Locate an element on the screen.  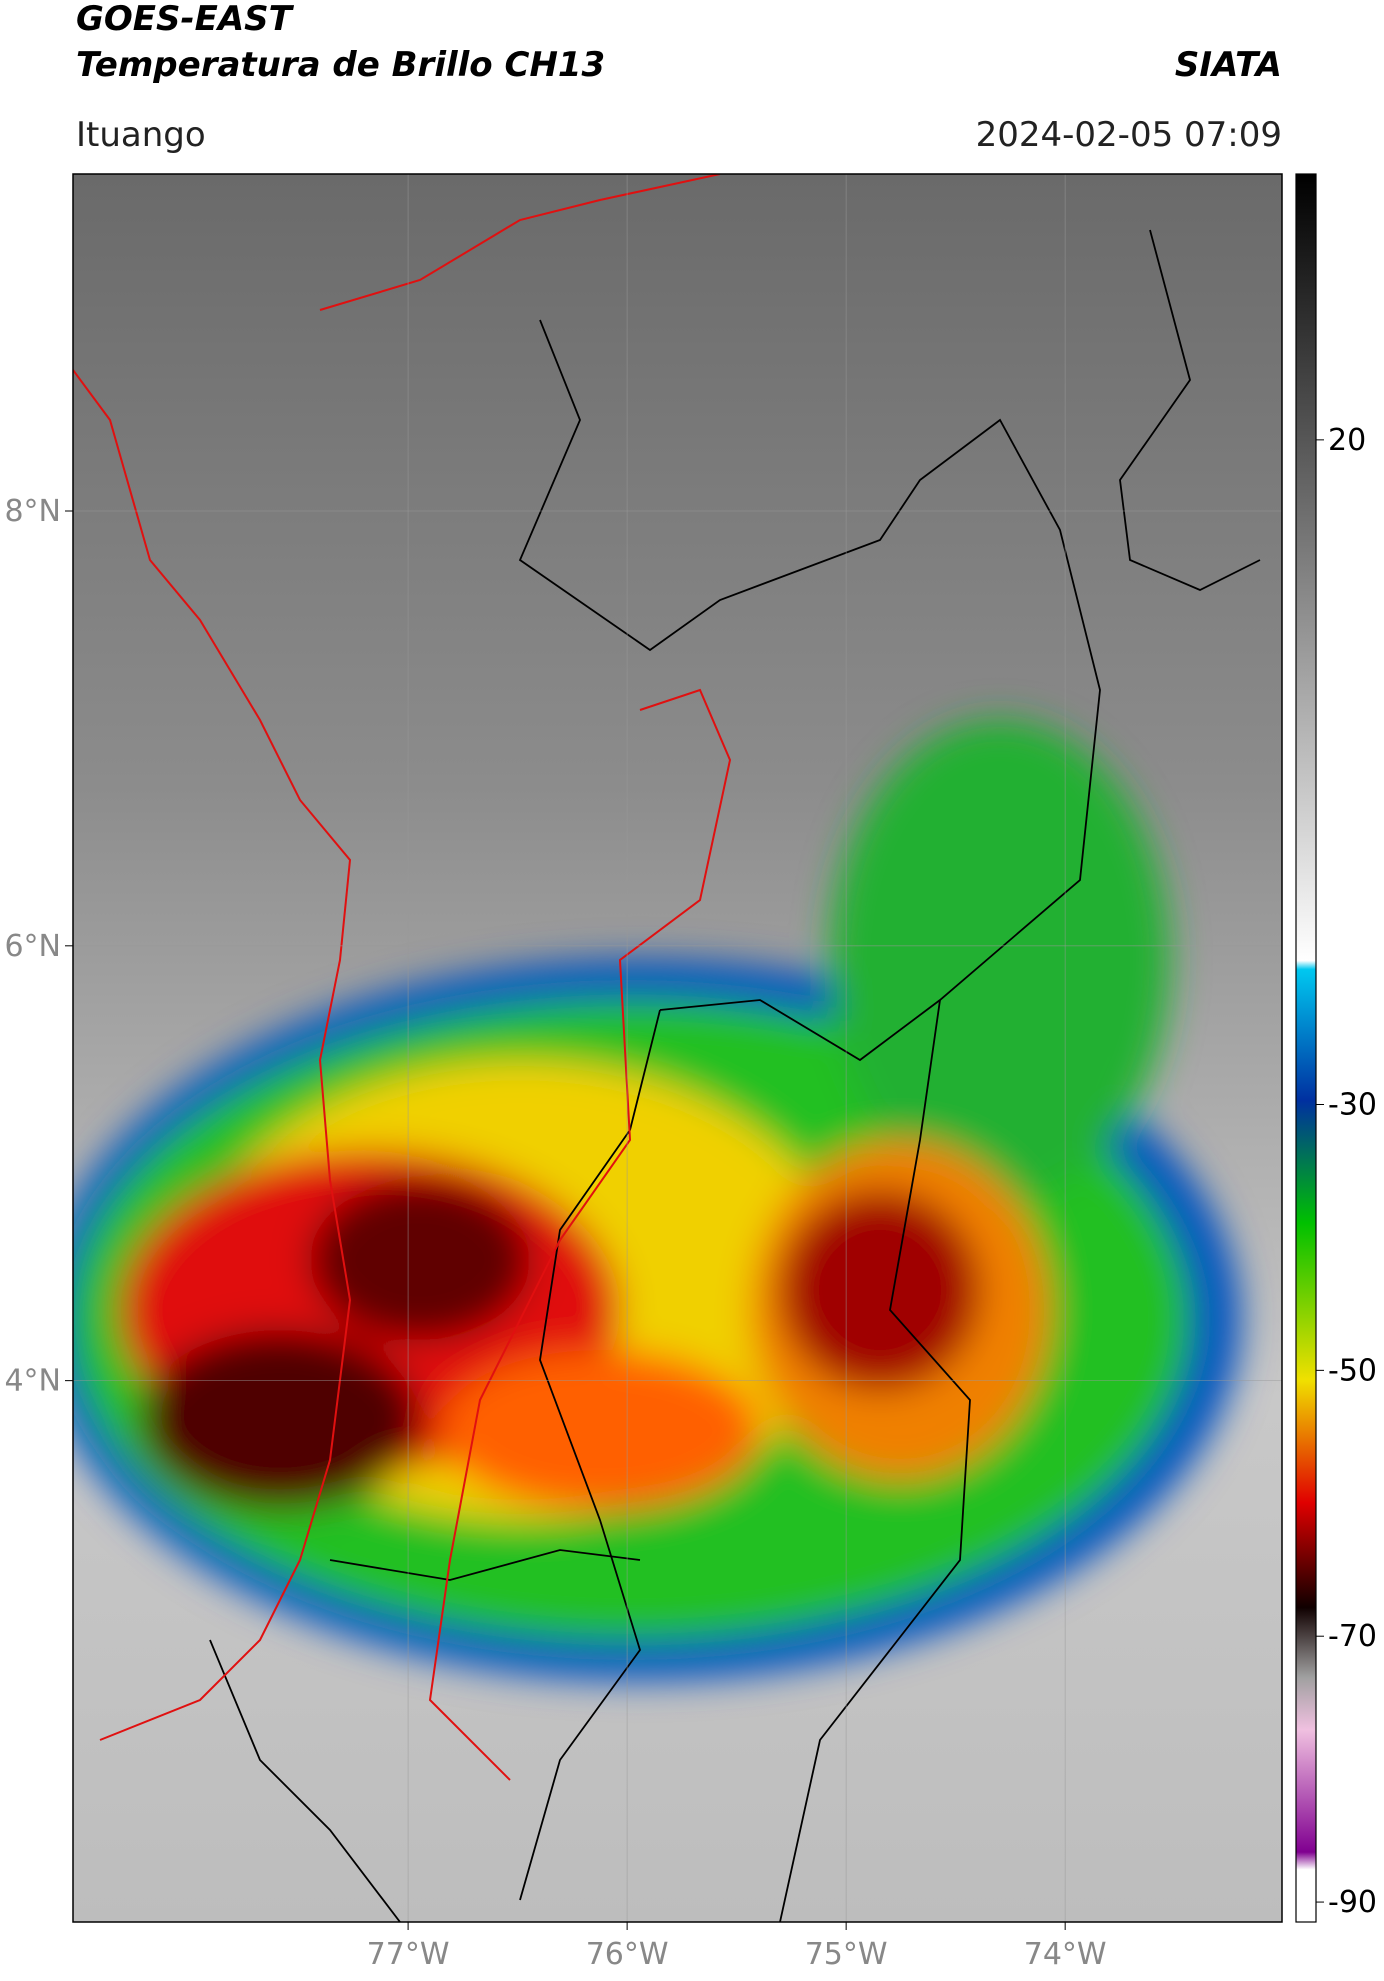
colorbar-tick-label: -90 is located at coordinates (1352, 1902).